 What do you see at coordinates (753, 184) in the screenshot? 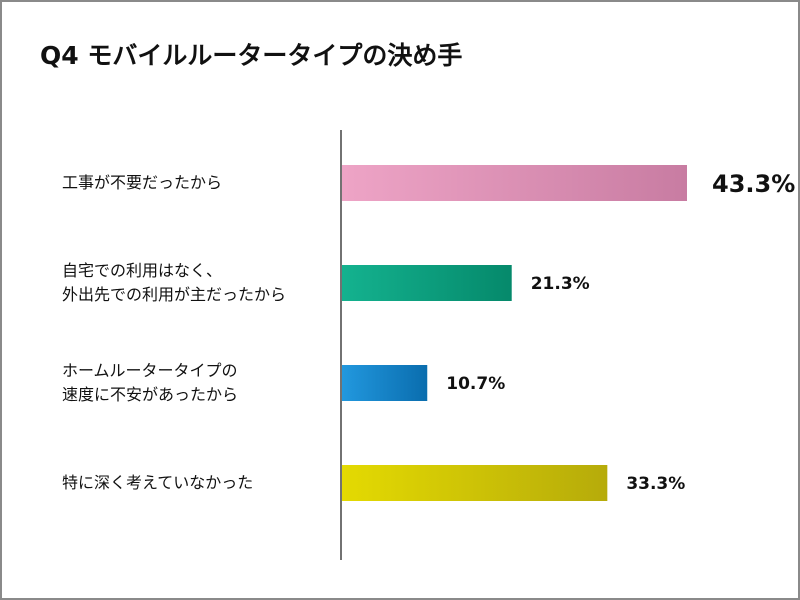
I see `value-label-1: 43.3%` at bounding box center [753, 184].